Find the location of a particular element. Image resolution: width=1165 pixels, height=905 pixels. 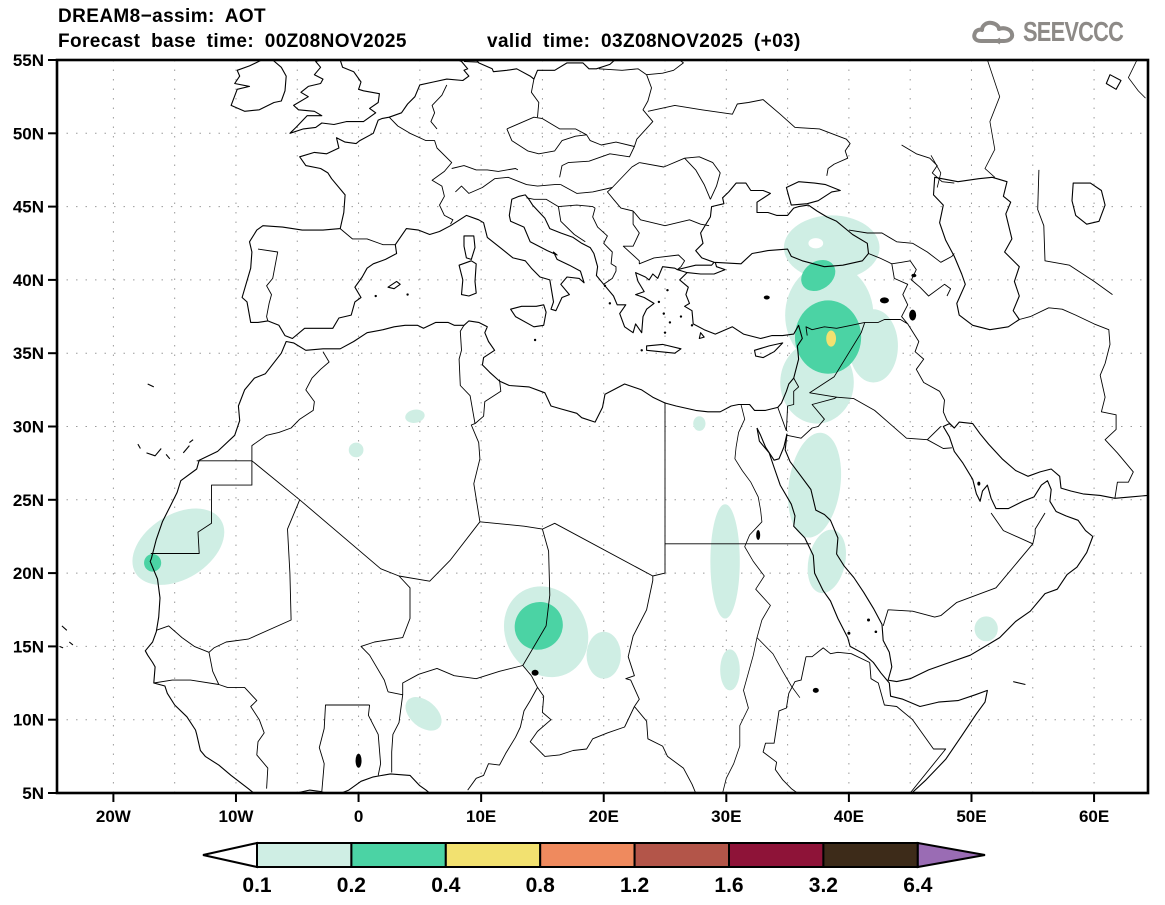

y-tick-label: 10N is located at coordinates (28, 720).